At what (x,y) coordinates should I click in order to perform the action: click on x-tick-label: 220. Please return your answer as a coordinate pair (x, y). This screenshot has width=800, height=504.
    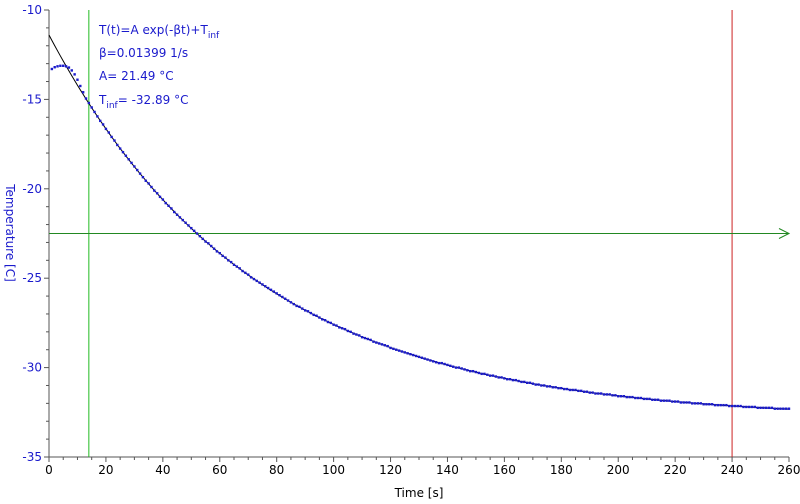
    Looking at the image, I should click on (675, 470).